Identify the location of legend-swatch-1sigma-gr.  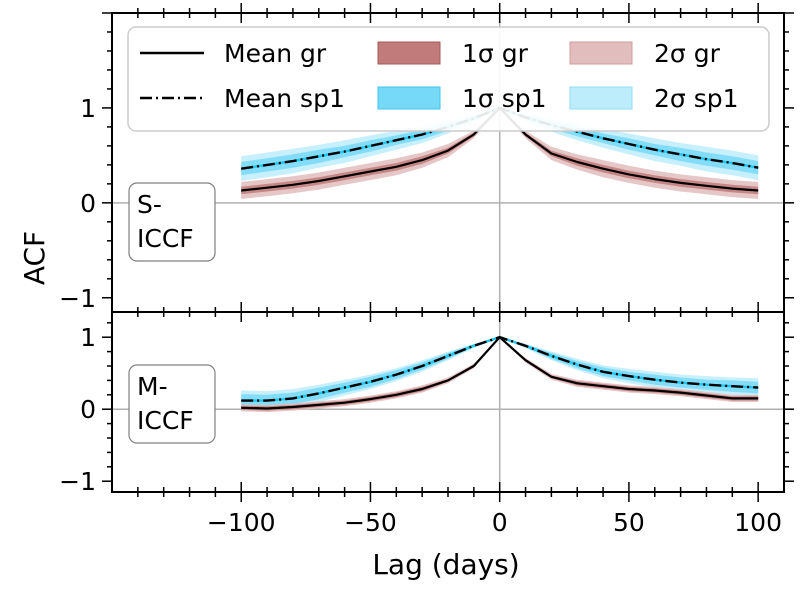
(409, 53).